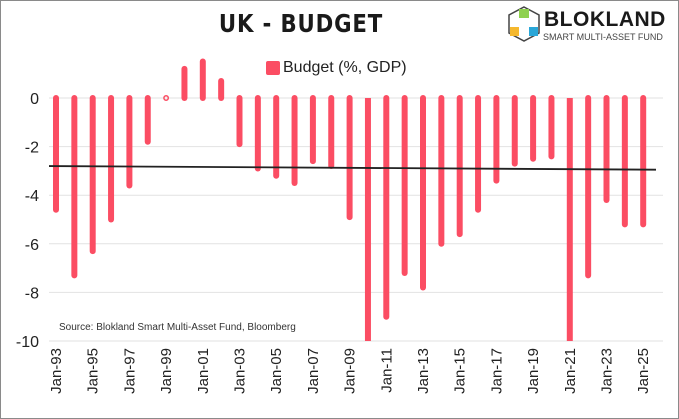 The image size is (679, 419). Describe the element at coordinates (93, 371) in the screenshot. I see `x-tick-label: Jan-95` at that location.